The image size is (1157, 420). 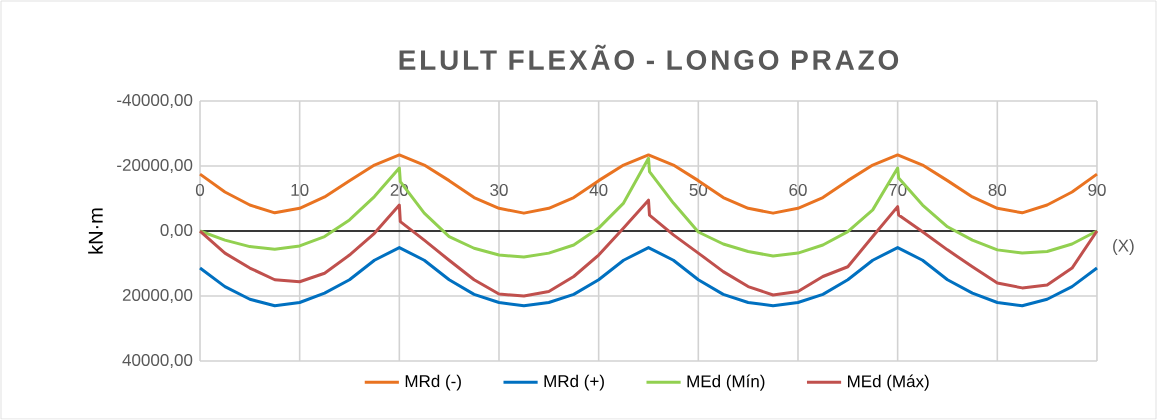 What do you see at coordinates (157, 361) in the screenshot?
I see `y-tick-label: 40000,00` at bounding box center [157, 361].